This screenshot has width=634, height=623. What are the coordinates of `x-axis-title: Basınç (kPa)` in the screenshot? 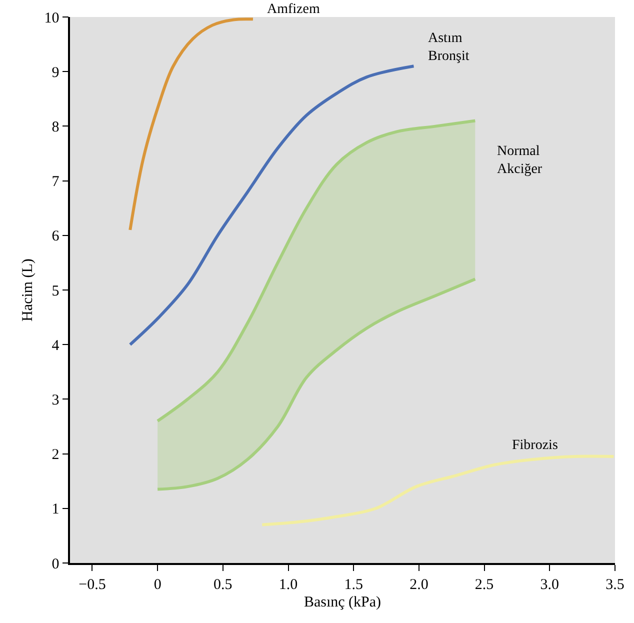 It's located at (343, 602).